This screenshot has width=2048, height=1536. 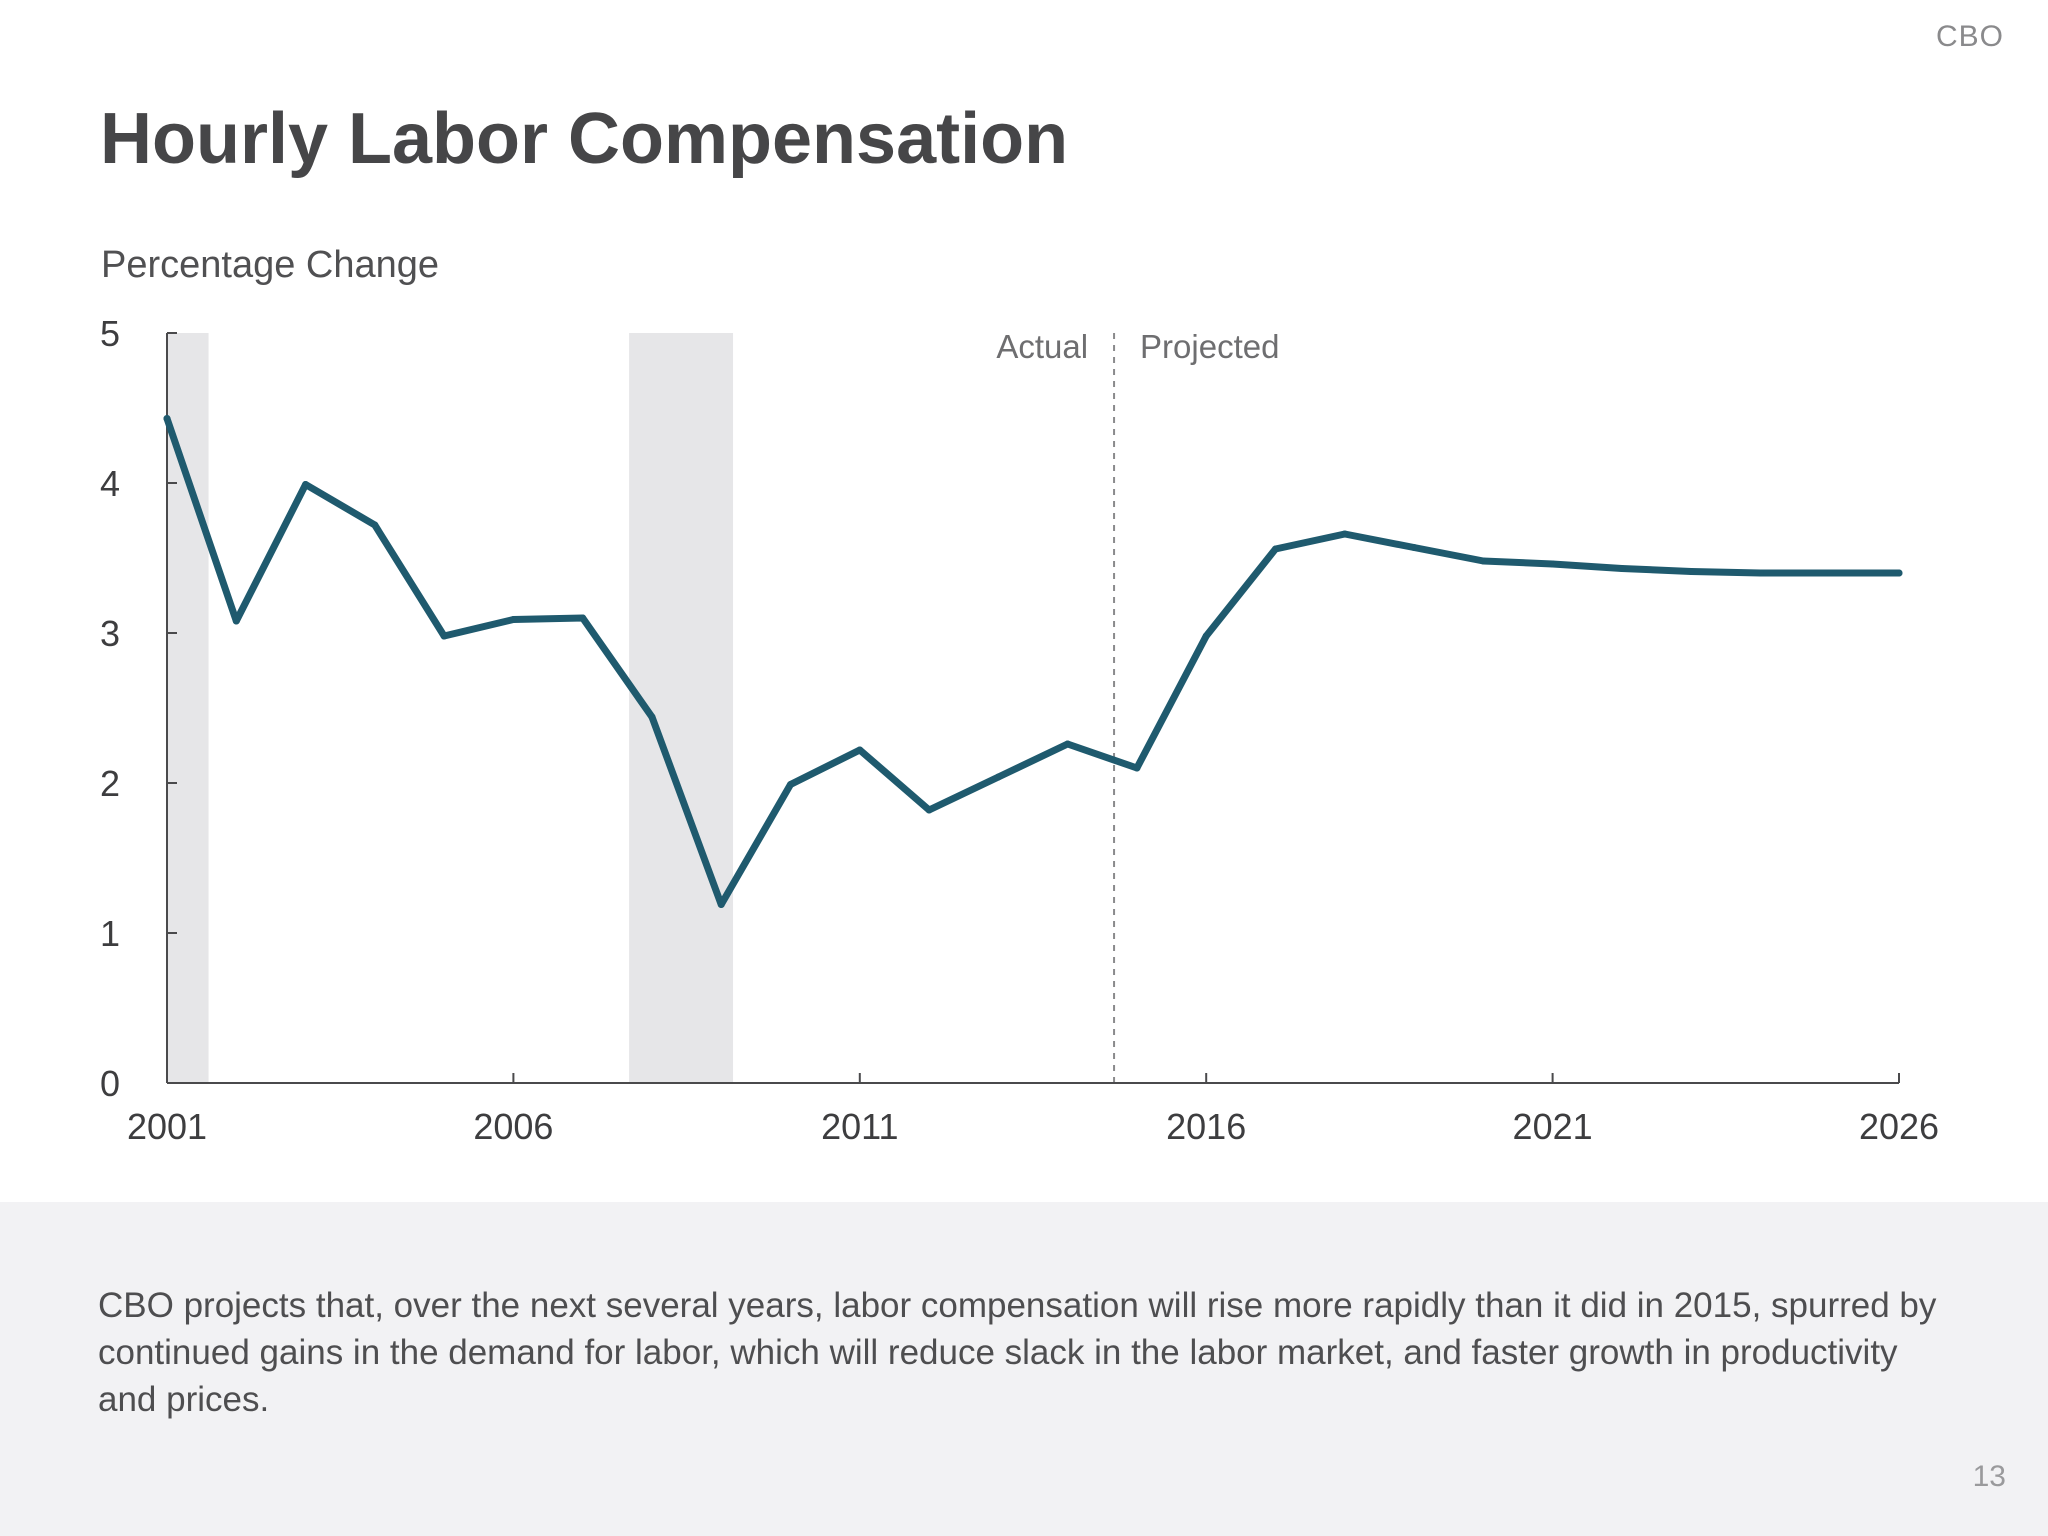 What do you see at coordinates (1033, 1110) in the screenshot?
I see `x-axis-ticks: 2001 2006 2011 2016 2021 2026` at bounding box center [1033, 1110].